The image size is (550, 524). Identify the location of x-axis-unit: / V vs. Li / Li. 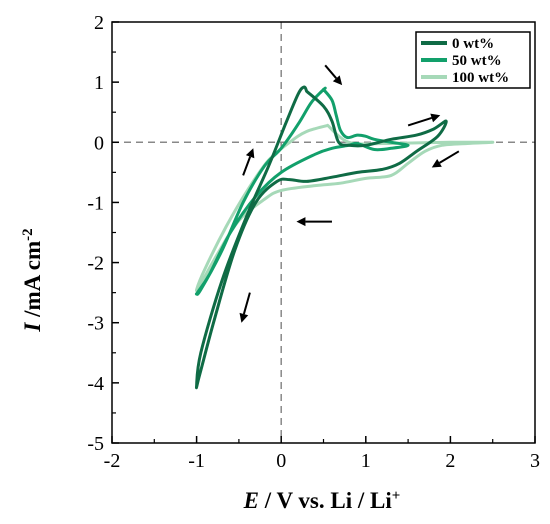
(325, 500).